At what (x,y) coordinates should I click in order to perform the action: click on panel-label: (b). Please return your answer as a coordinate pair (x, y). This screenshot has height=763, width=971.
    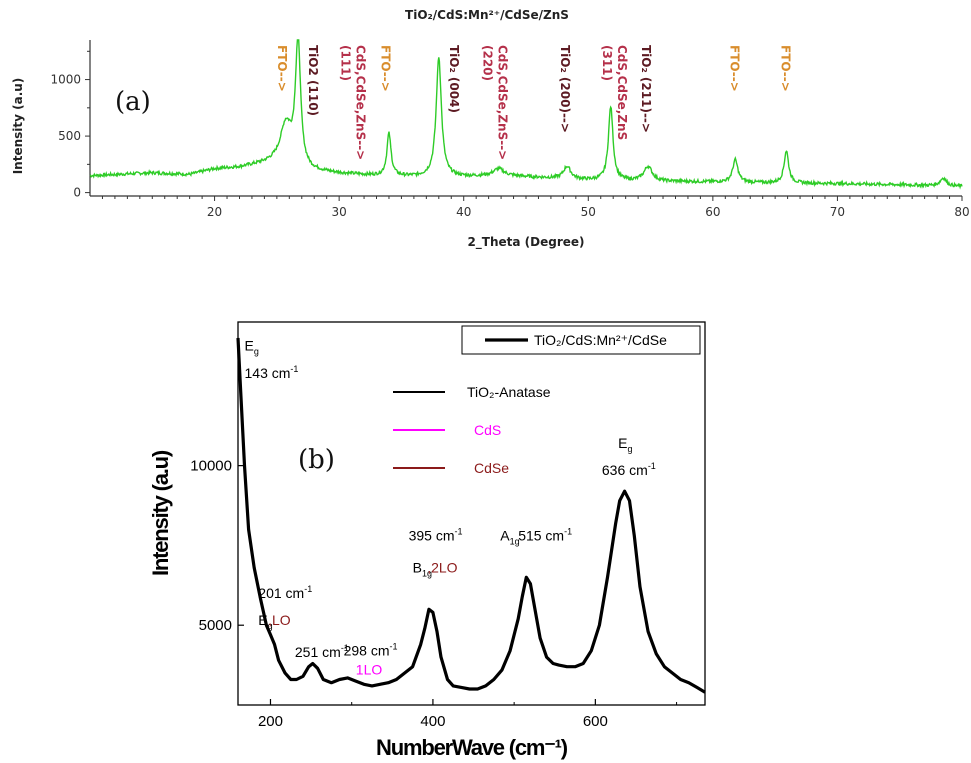
    Looking at the image, I should click on (316, 460).